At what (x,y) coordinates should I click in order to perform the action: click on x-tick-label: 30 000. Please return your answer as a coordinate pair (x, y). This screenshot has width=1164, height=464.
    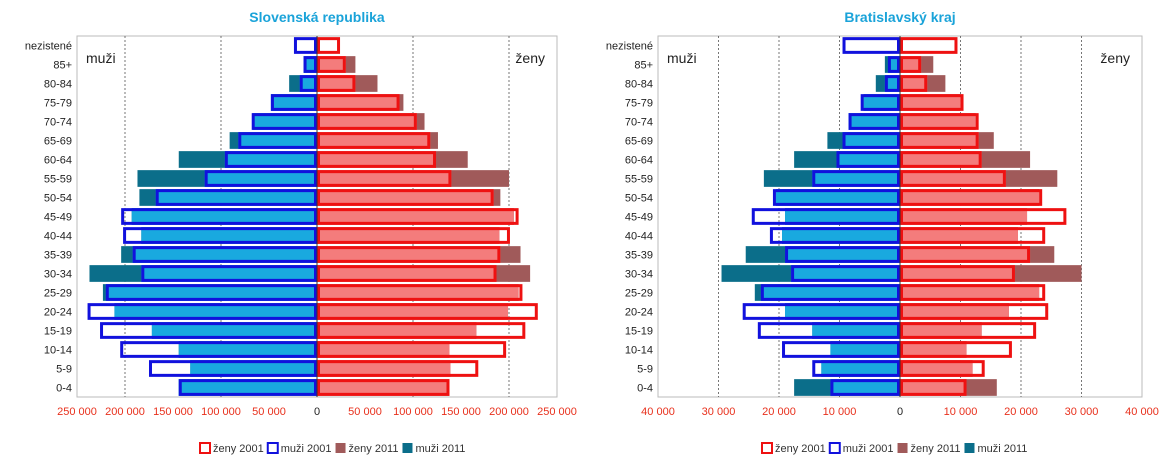
    Looking at the image, I should click on (1082, 412).